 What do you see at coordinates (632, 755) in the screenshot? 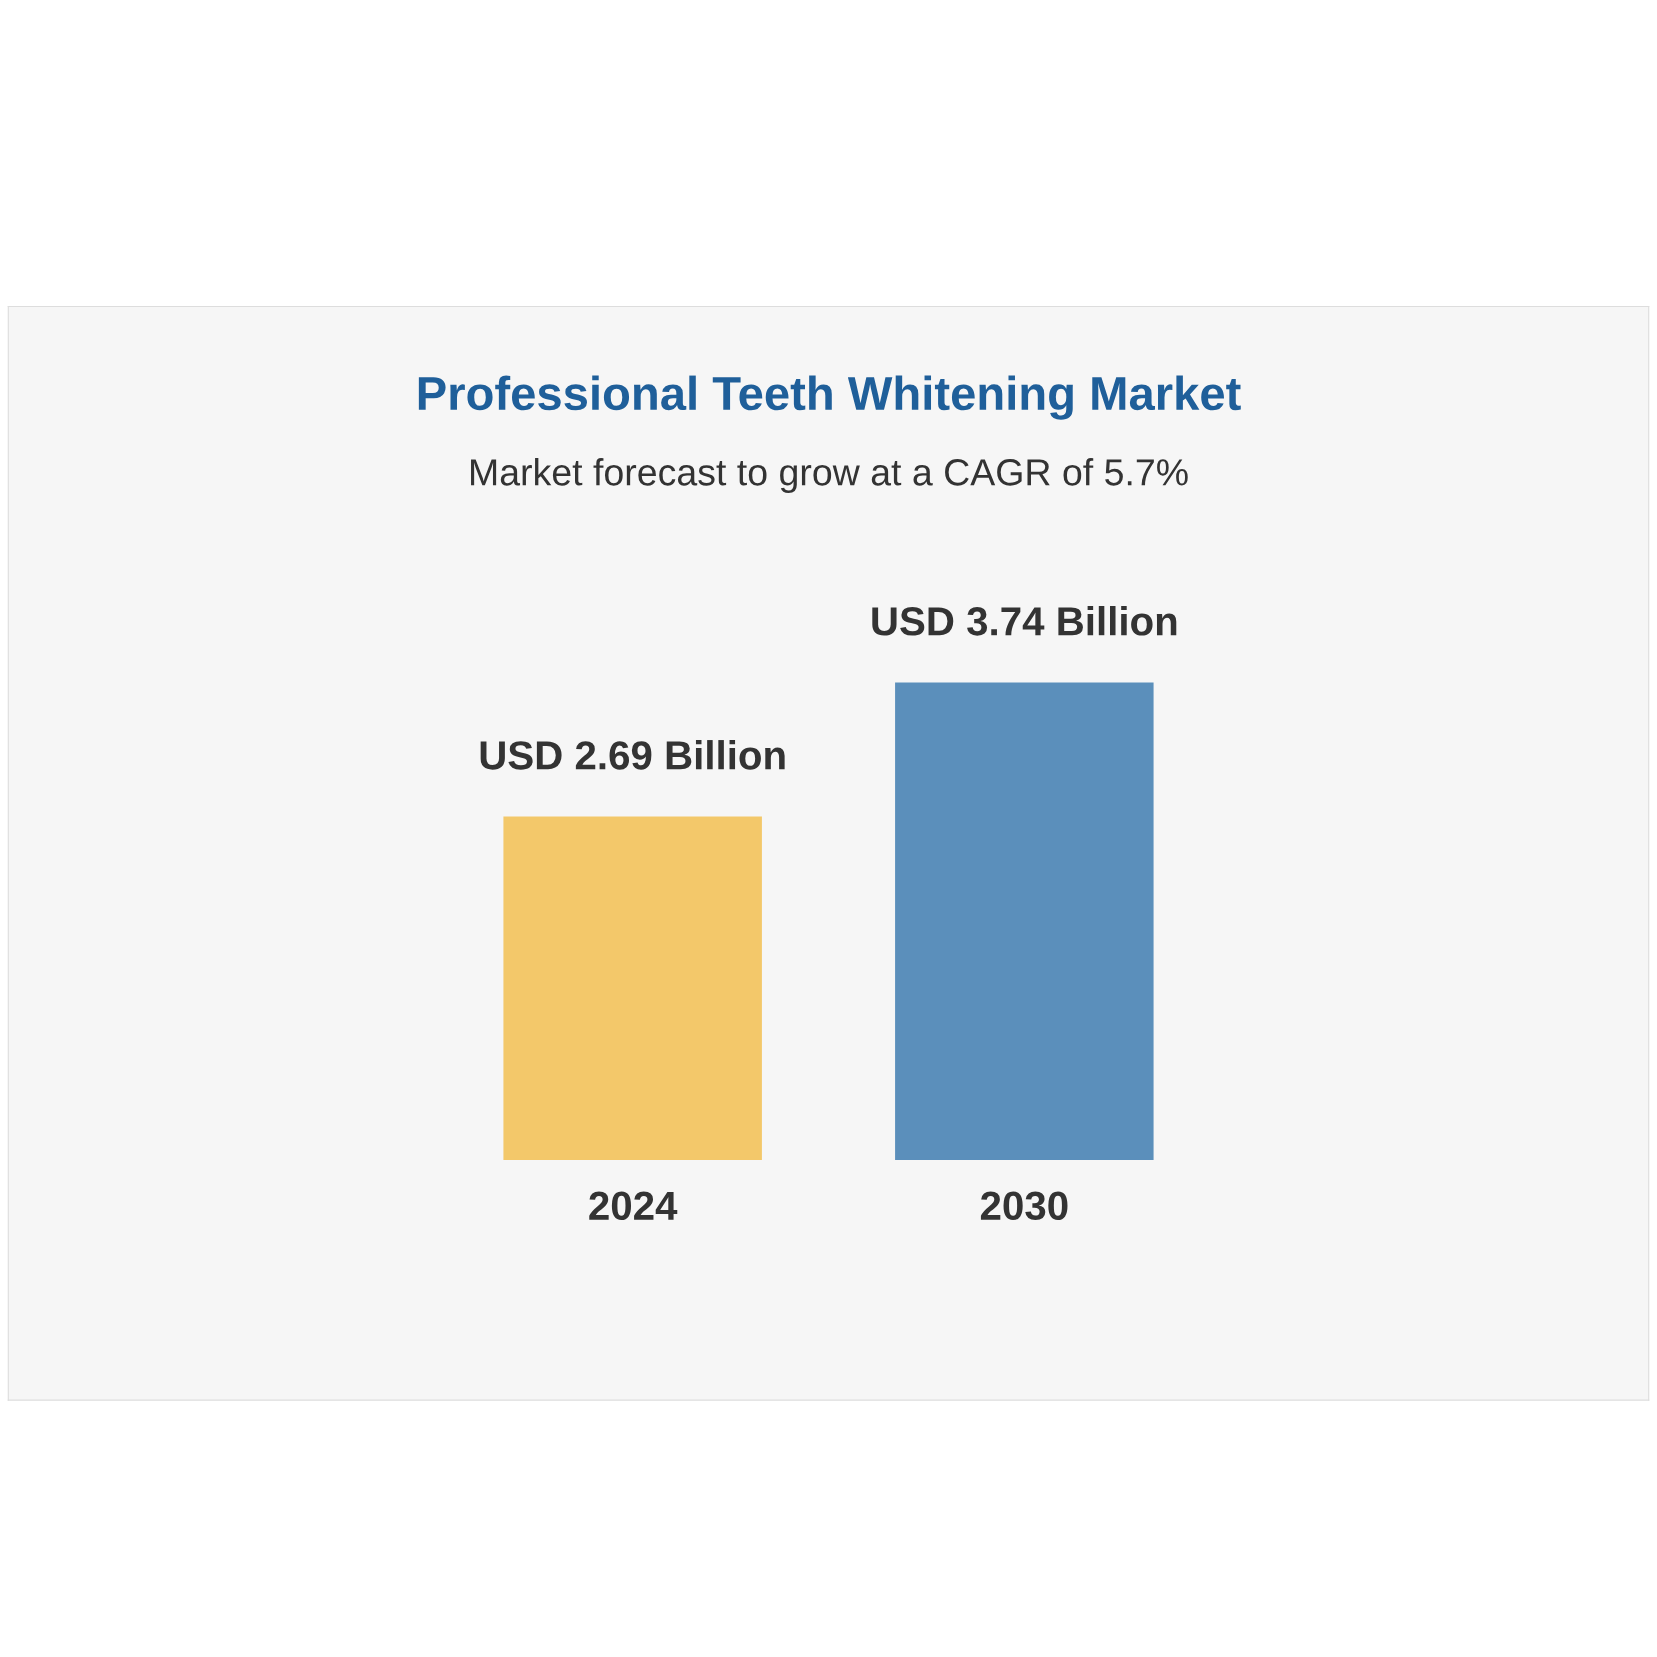
I see `data-label: USD 2.69 Billion` at bounding box center [632, 755].